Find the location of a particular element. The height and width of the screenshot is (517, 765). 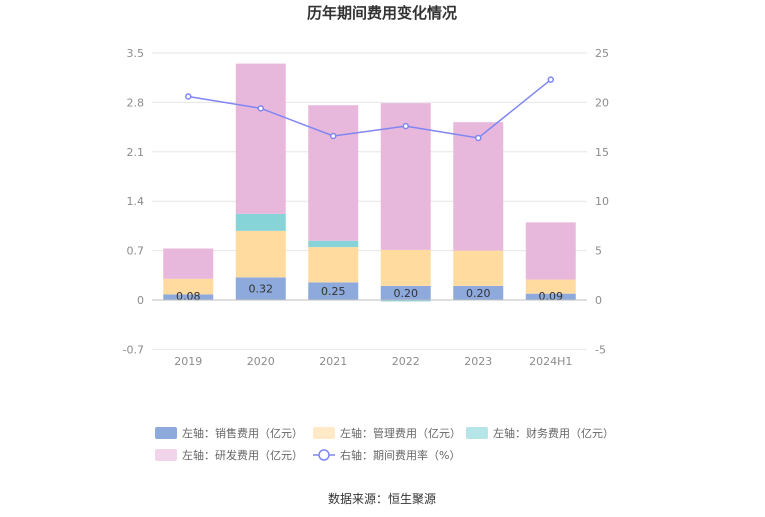

right-tick-label: 20 is located at coordinates (602, 102).